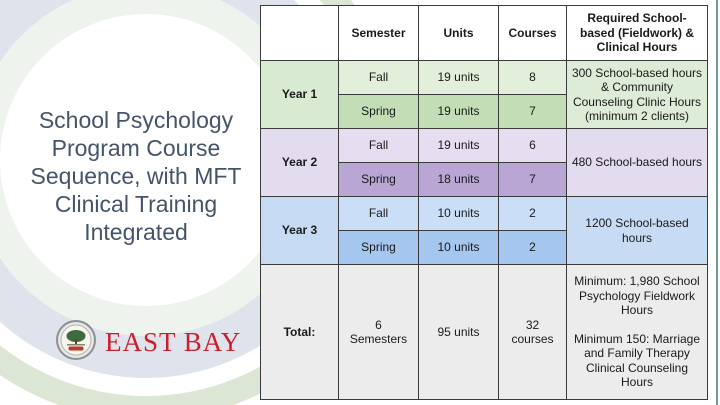 This screenshot has width=720, height=405. I want to click on year2-fall-semester-cell: Fall, so click(378, 145).